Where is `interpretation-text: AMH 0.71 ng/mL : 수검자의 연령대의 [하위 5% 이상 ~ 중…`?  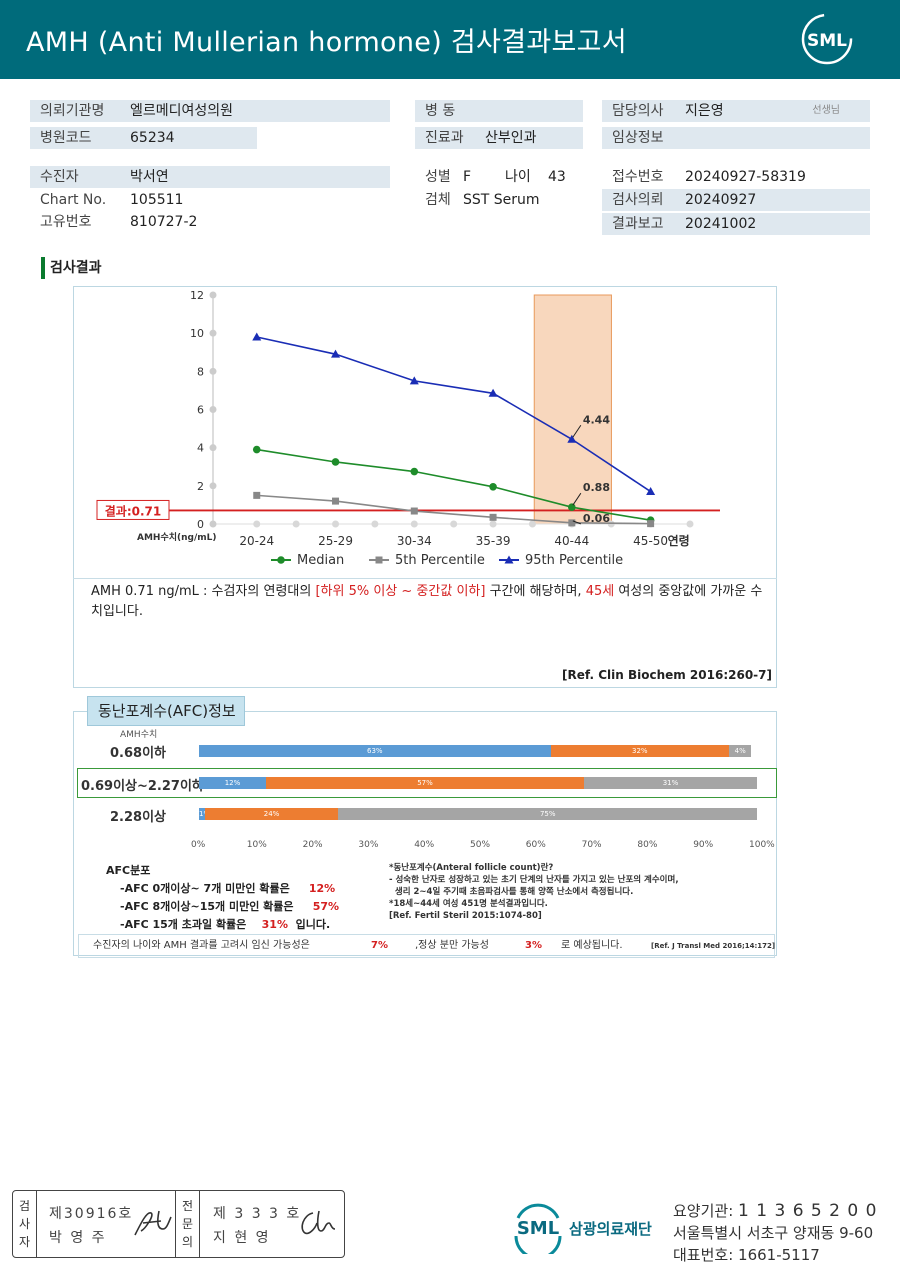
interpretation-text: AMH 0.71 ng/mL : 수검자의 연령대의 [하위 5% 이상 ~ 중… is located at coordinates (427, 601).